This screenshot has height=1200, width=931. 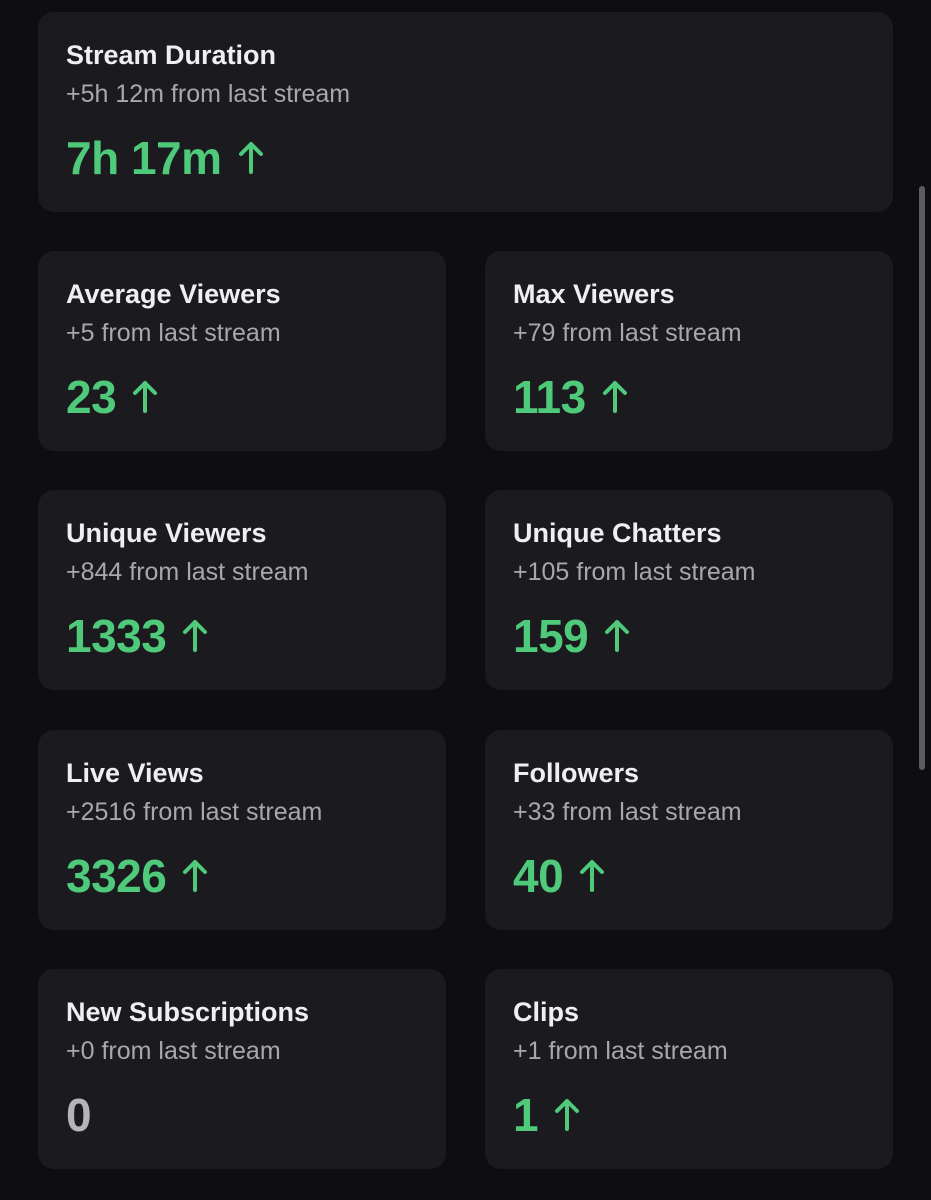 I want to click on stat-title: Max Viewers, so click(x=594, y=294).